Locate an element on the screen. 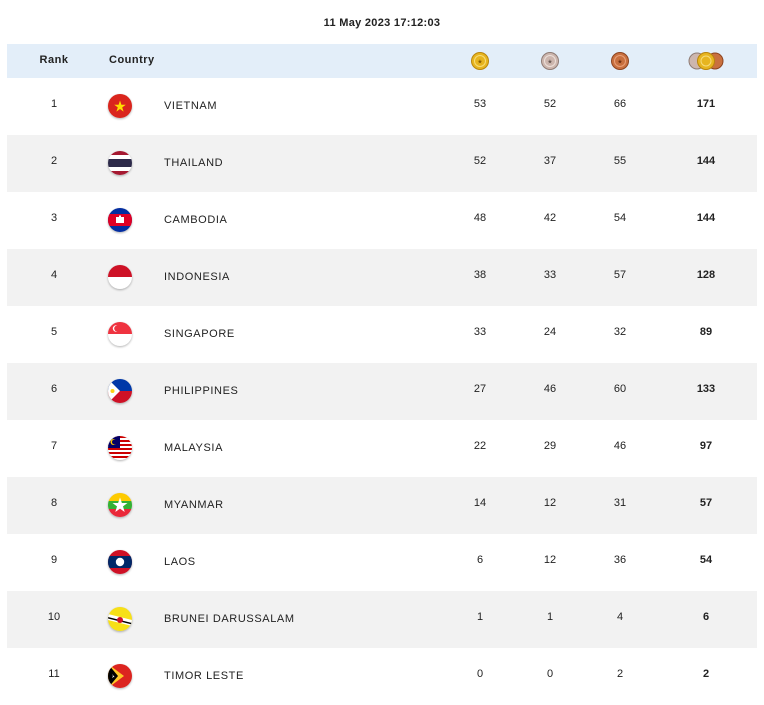  bronze-count: 2 is located at coordinates (620, 674).